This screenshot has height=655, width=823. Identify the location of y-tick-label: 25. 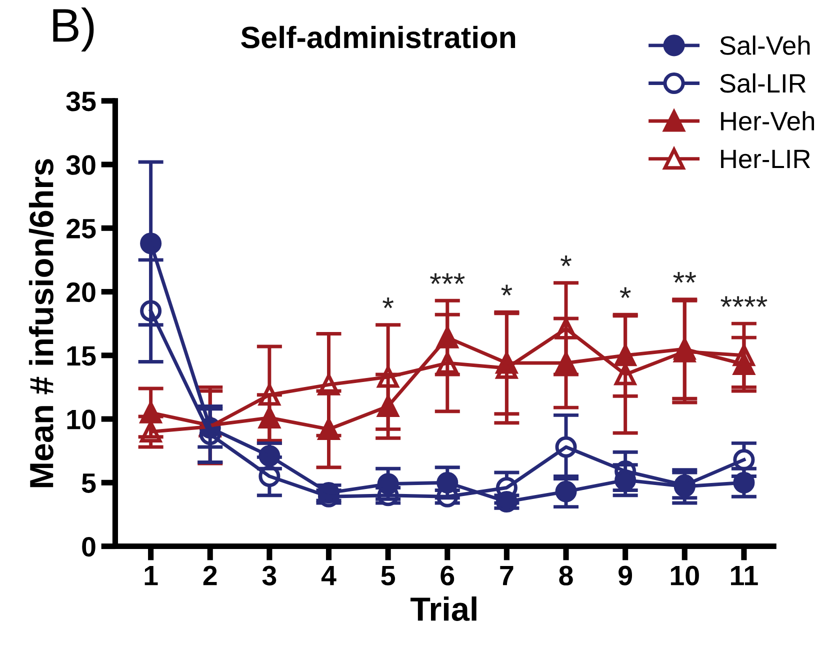
(81, 228).